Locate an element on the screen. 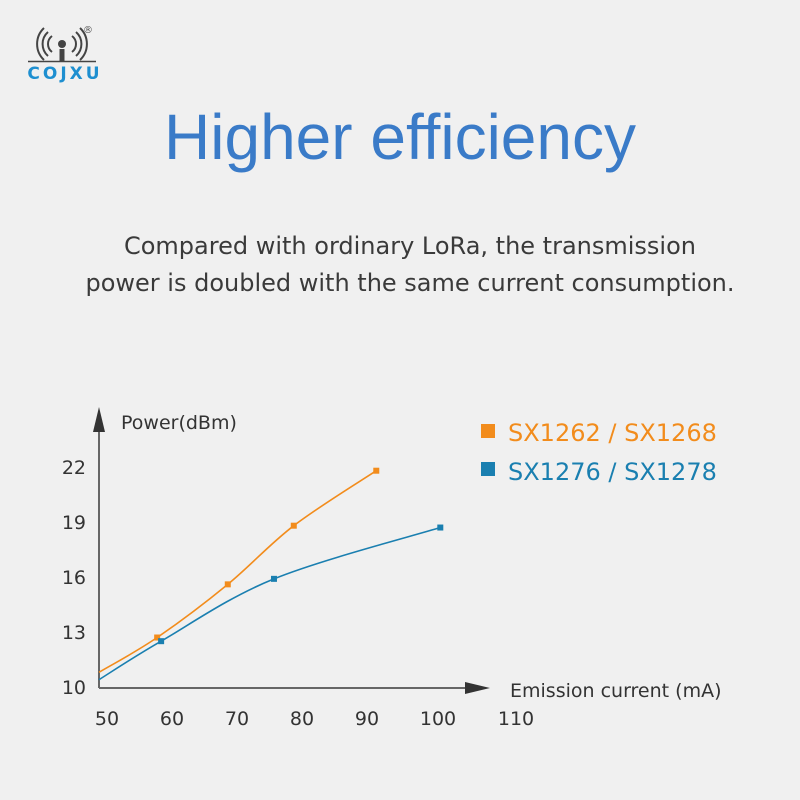 The width and height of the screenshot is (800, 800). y-axis-arrow-icon is located at coordinates (99, 419).